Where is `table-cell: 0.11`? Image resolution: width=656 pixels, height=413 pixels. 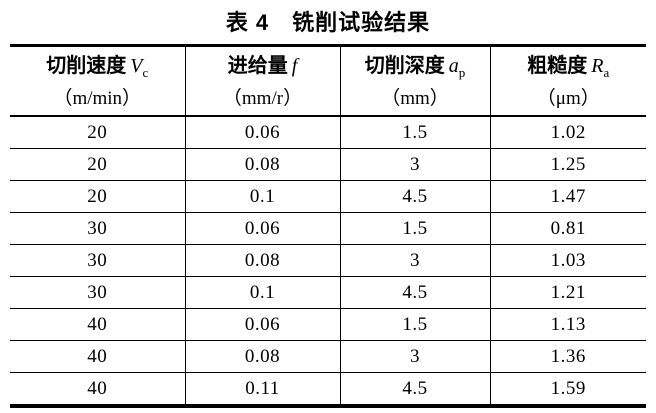 table-cell: 0.11 is located at coordinates (262, 389).